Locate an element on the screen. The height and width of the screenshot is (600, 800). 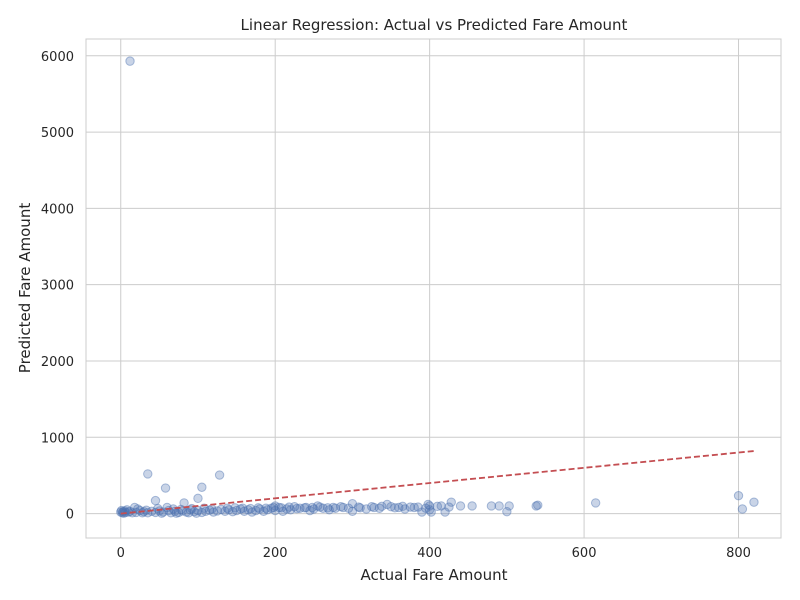
x-tick-label: 600 is located at coordinates (584, 553).